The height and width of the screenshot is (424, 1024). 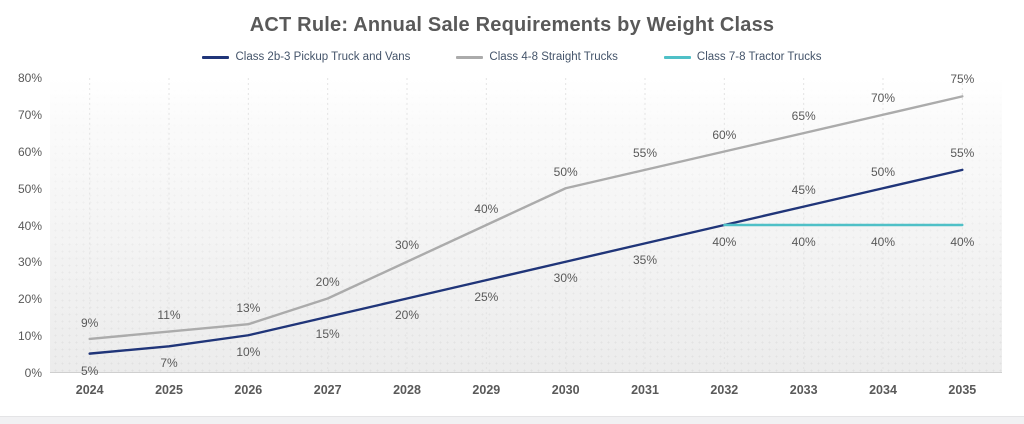 What do you see at coordinates (33, 373) in the screenshot?
I see `y-tick-label: 0%` at bounding box center [33, 373].